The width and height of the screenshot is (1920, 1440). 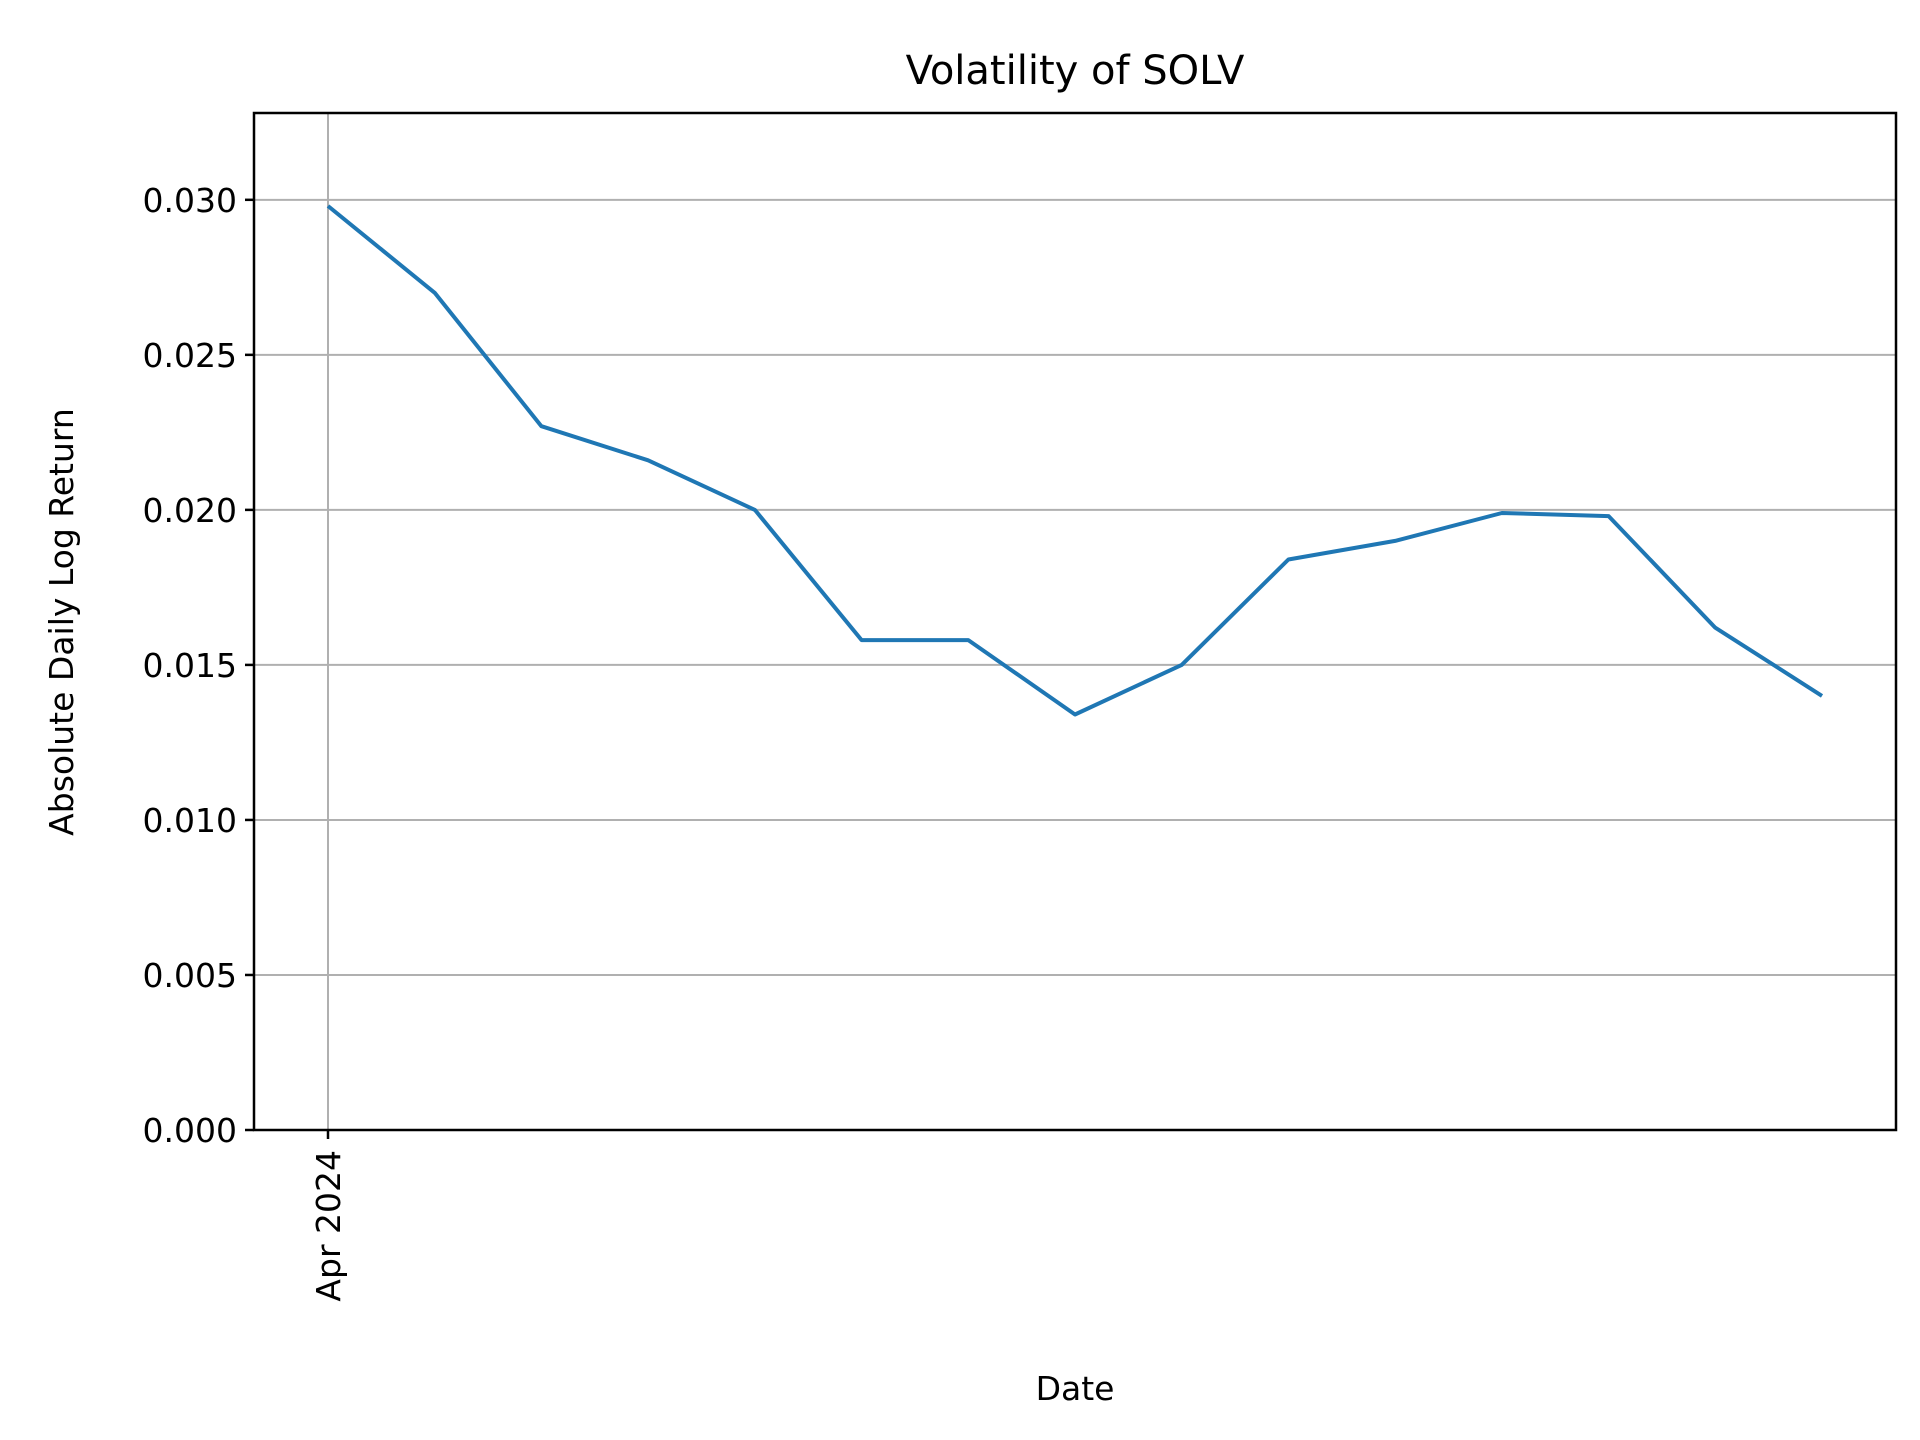 I want to click on y-tick-label: 0.025, so click(x=190, y=355).